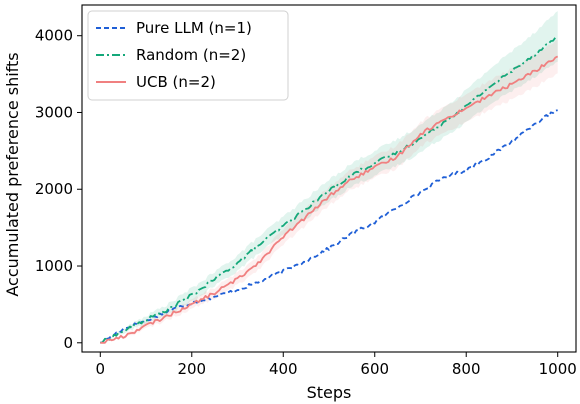  I want to click on y-tick-label: 4000, so click(54, 36).